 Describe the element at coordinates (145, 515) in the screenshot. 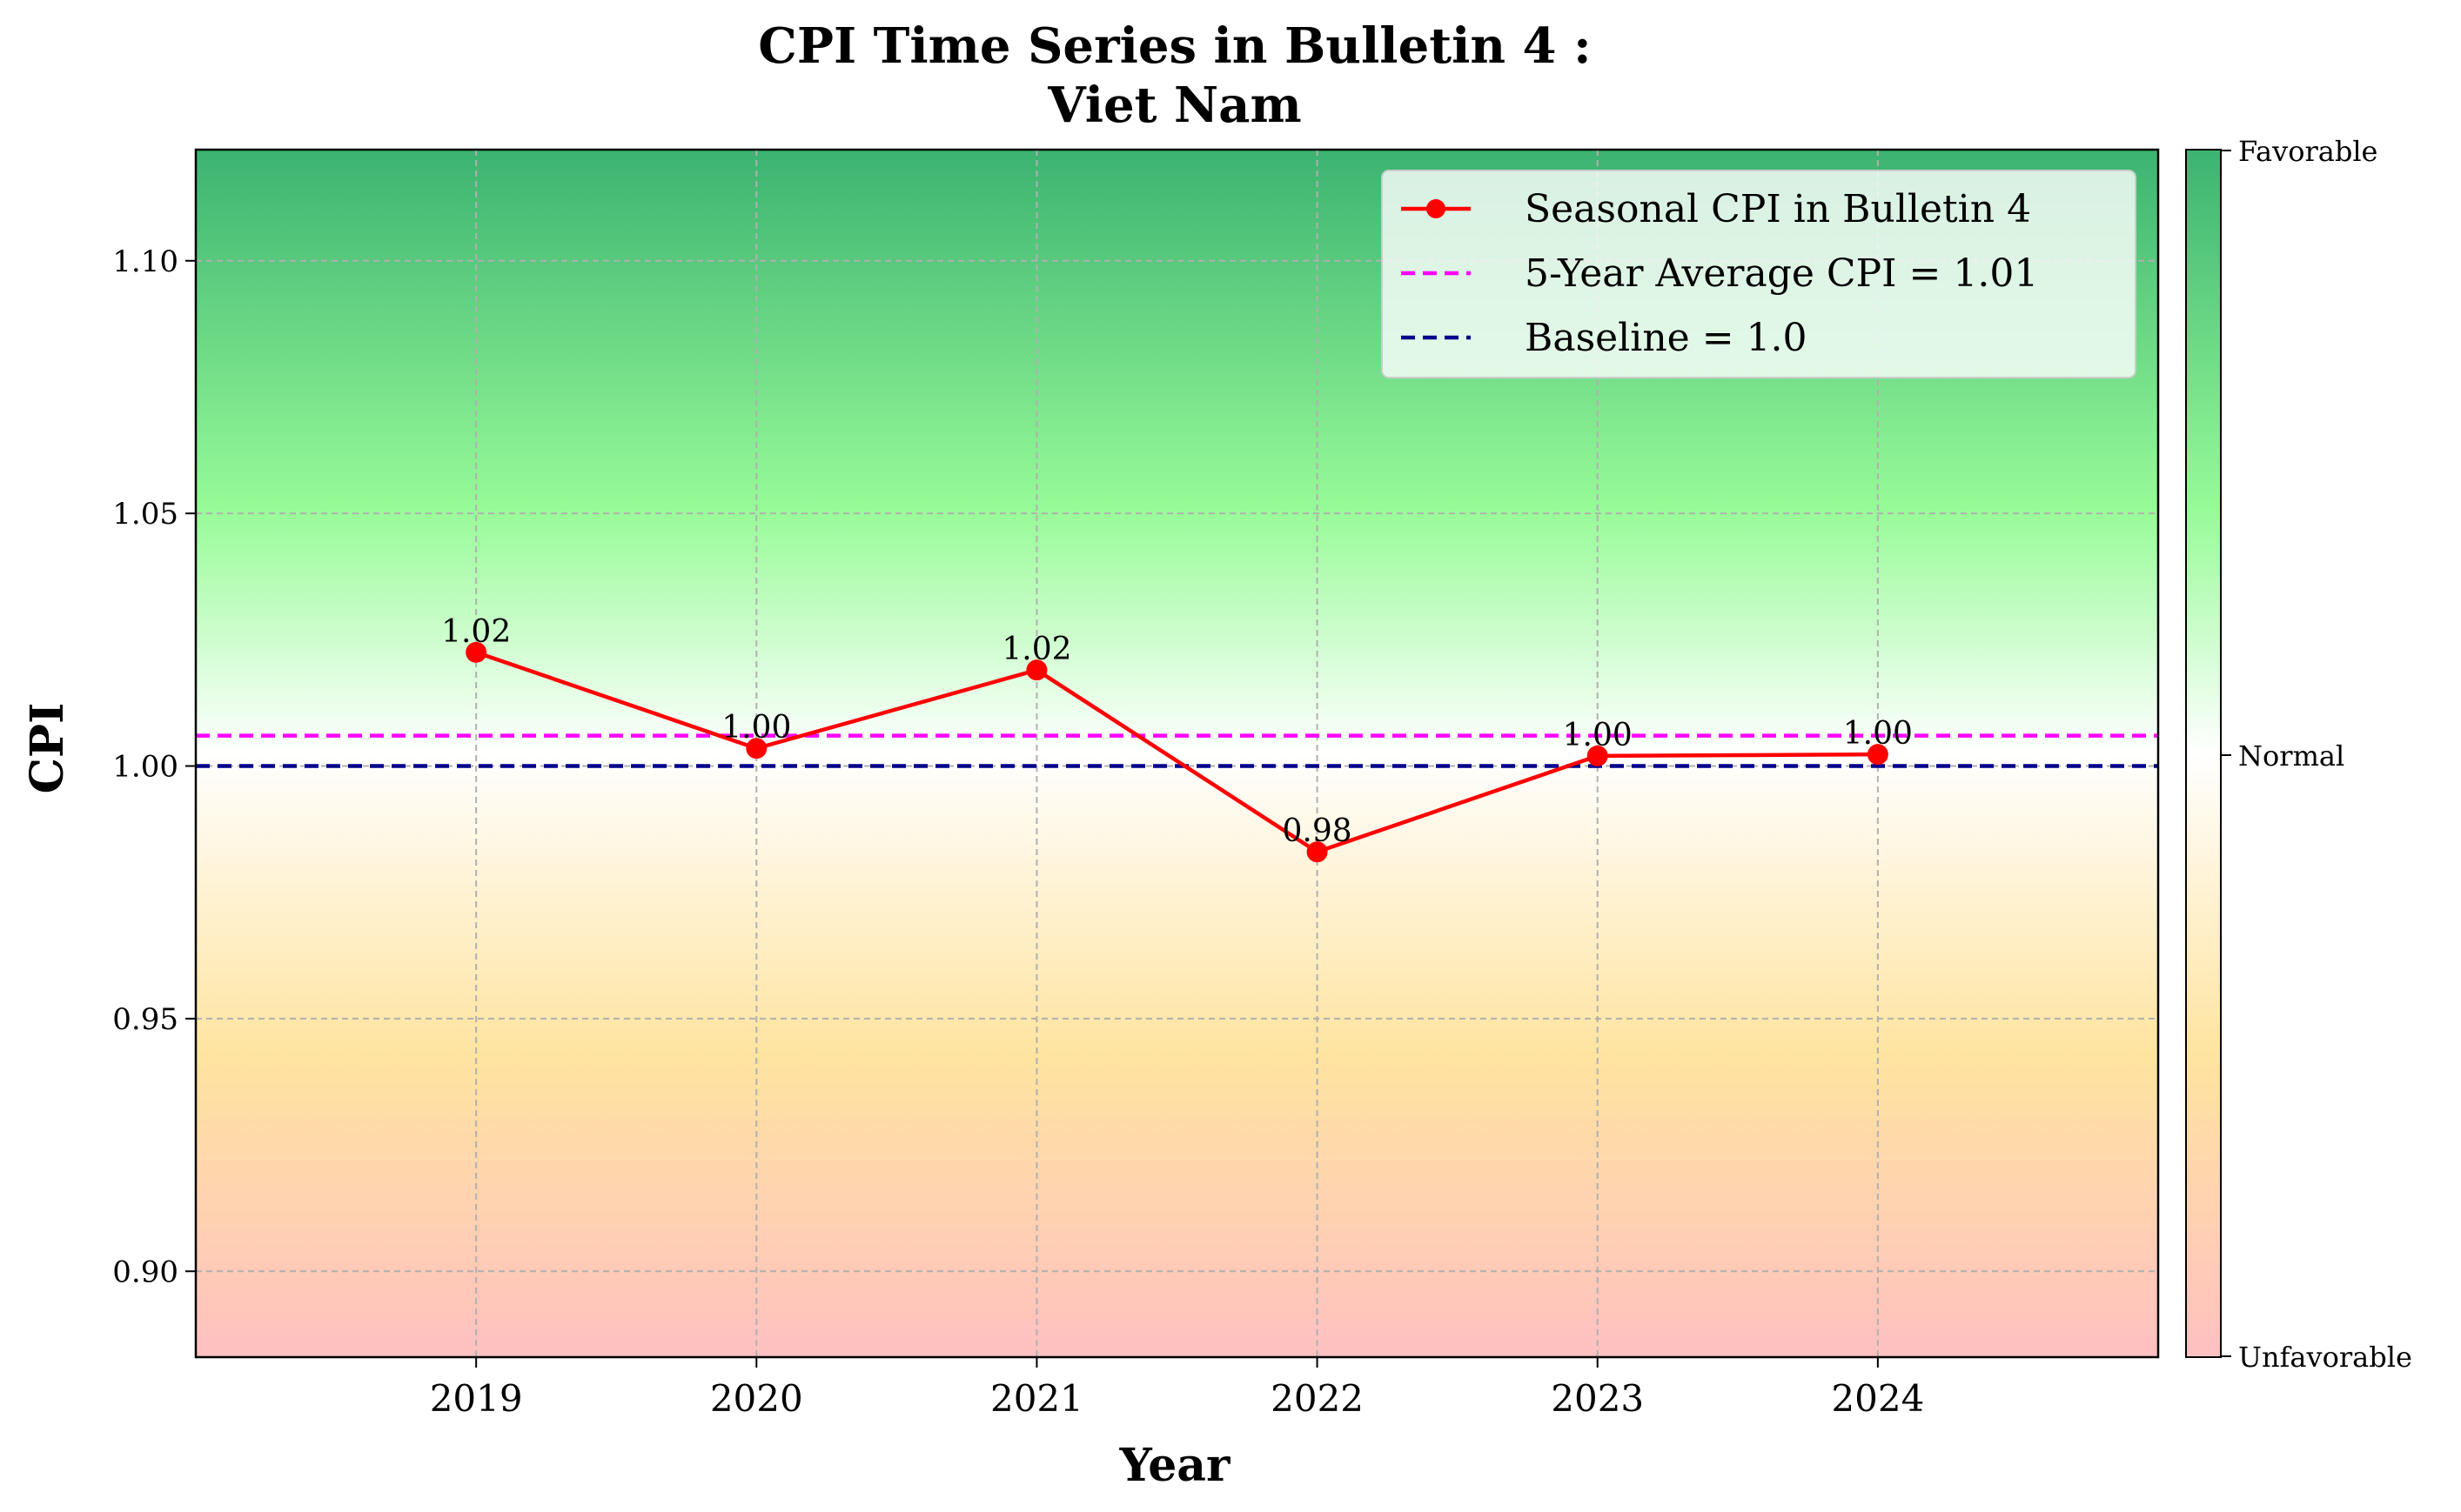

I see `y-tick-label: 1.05` at that location.